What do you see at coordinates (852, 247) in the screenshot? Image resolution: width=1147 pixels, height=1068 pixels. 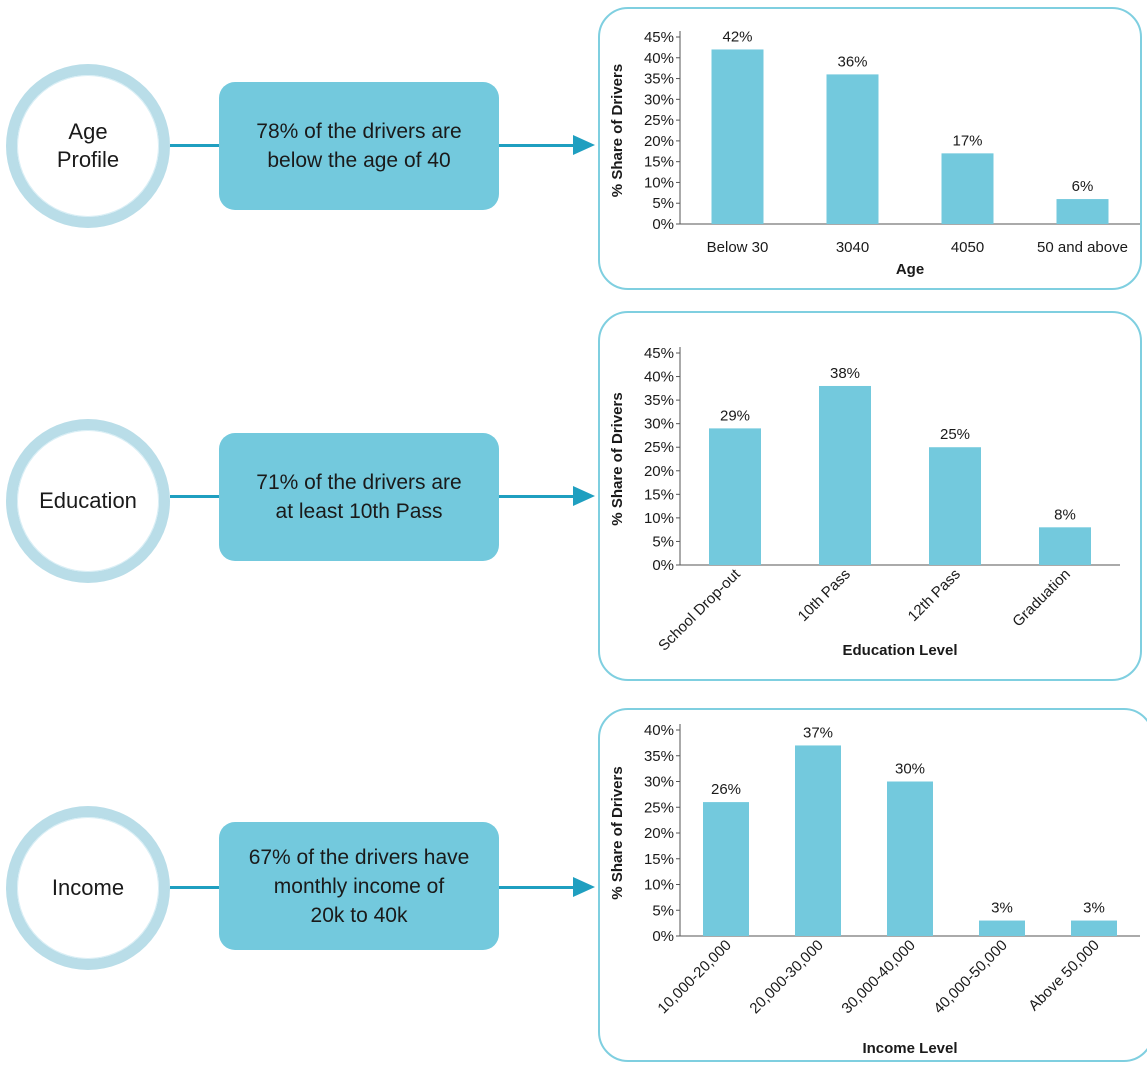 I see `x-tick-label: 3040` at bounding box center [852, 247].